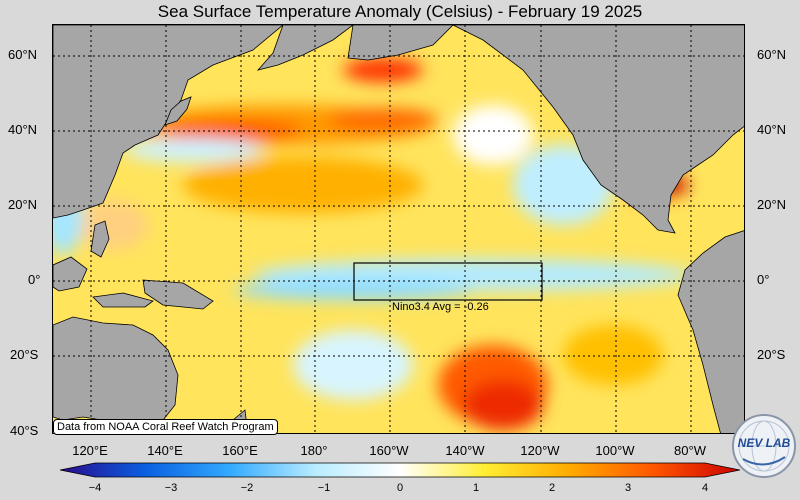  What do you see at coordinates (764, 443) in the screenshot?
I see `logo-text: NEV LAB` at bounding box center [764, 443].